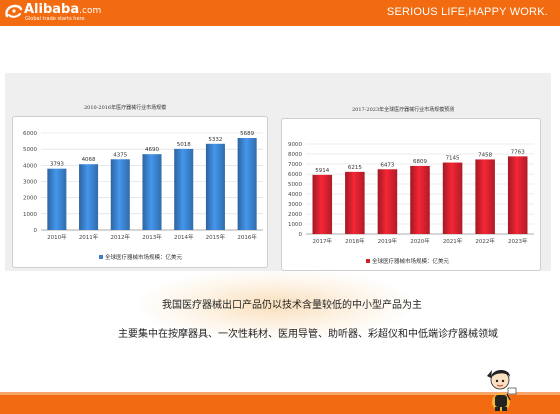  What do you see at coordinates (453, 159) in the screenshot?
I see `data-label: 7145` at bounding box center [453, 159].